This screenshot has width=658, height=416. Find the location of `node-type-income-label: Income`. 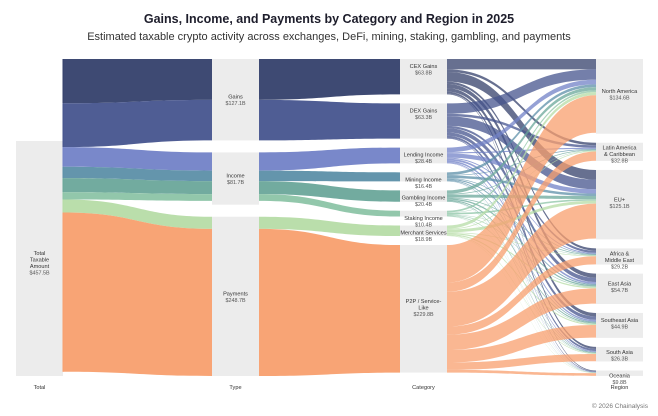

node-type-income-label: Income is located at coordinates (235, 177).